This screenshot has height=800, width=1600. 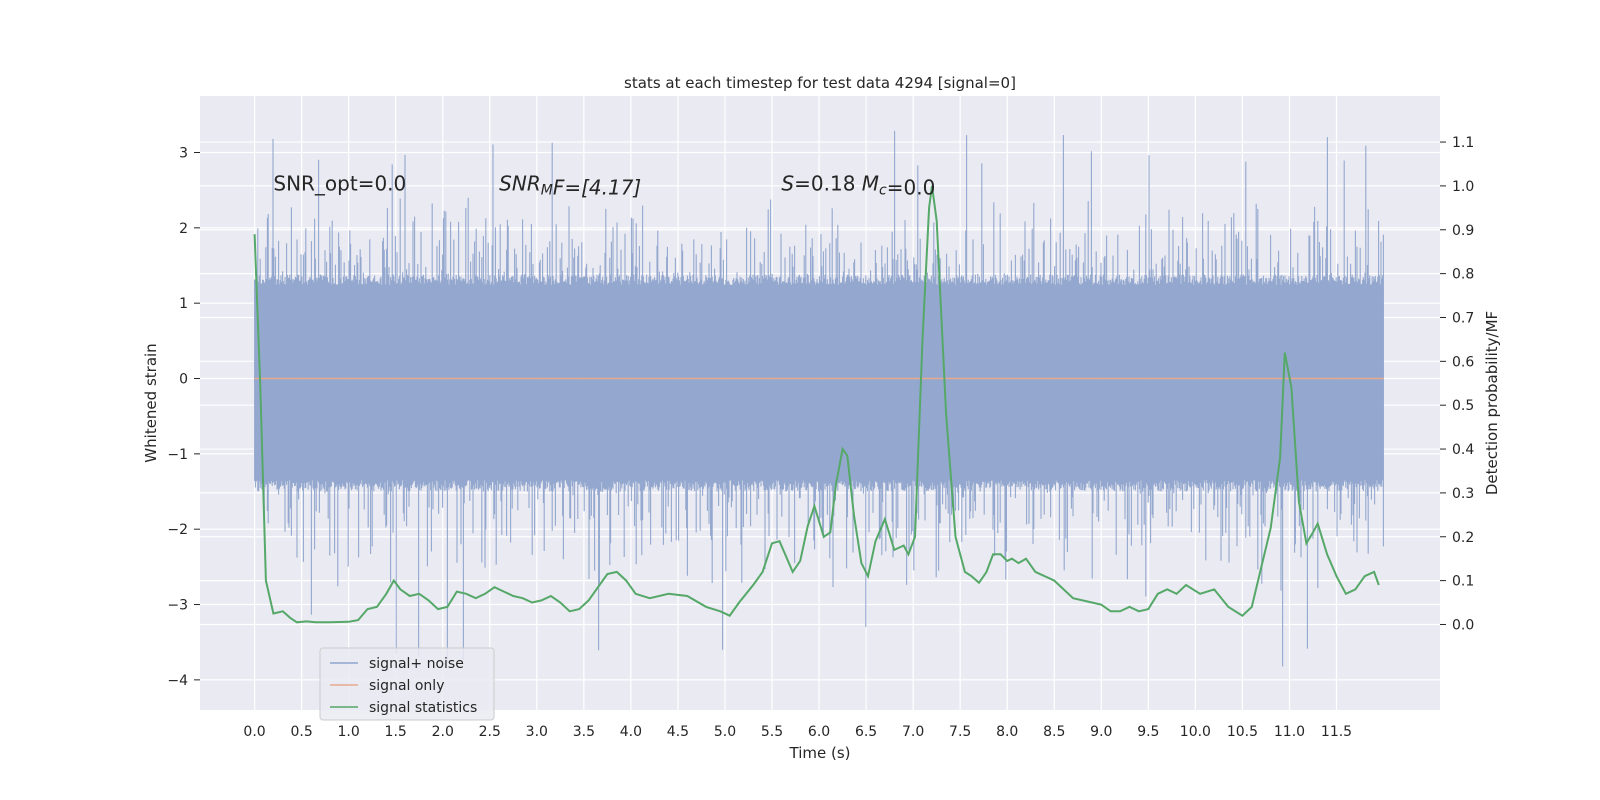 I want to click on y-tick-label: −1, so click(x=177, y=455).